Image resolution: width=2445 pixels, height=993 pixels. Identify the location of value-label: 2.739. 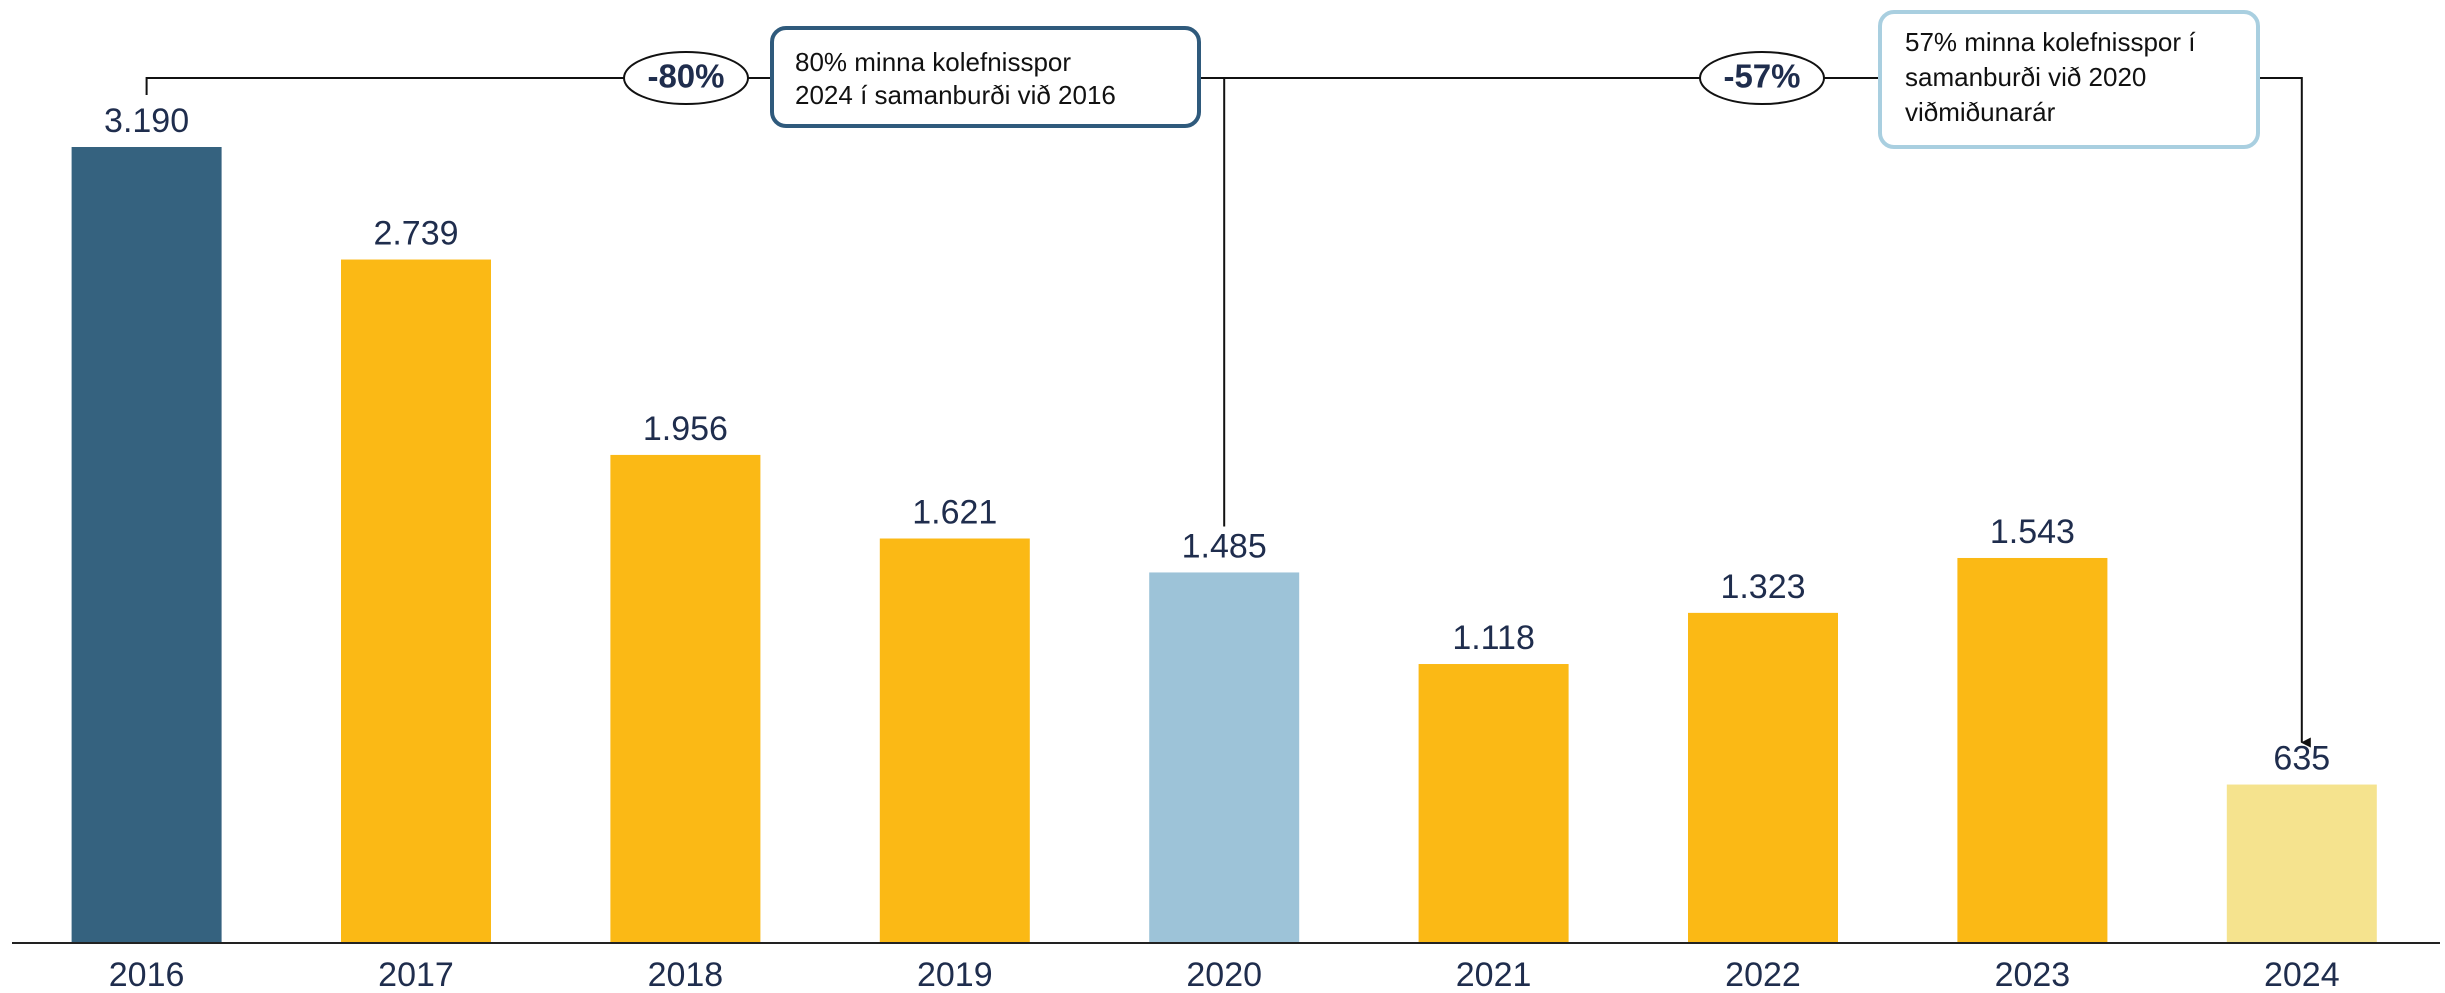
(415, 234).